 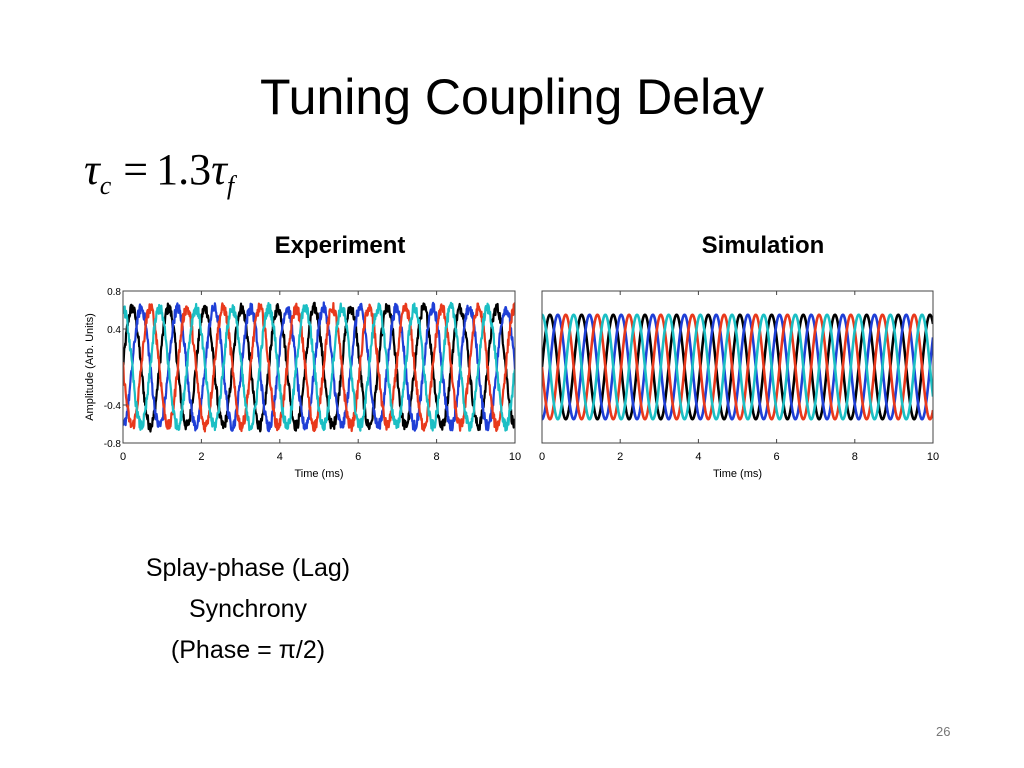 I want to click on sim-xtick-label: 0, so click(x=542, y=457).